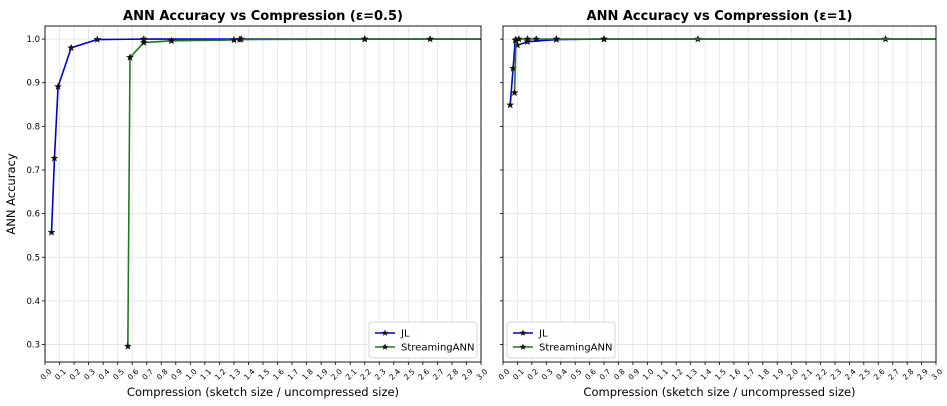  What do you see at coordinates (482, 374) in the screenshot?
I see `x-tick-label: 3.0` at bounding box center [482, 374].